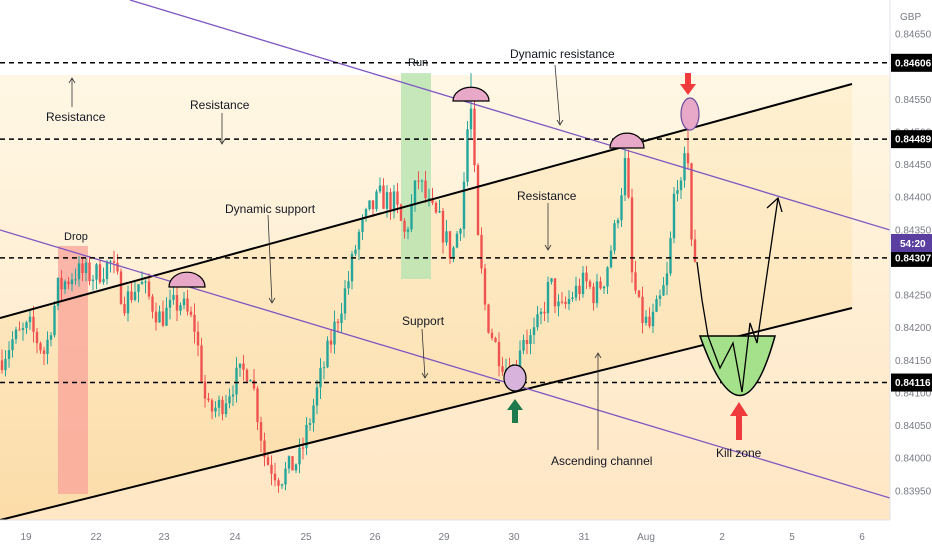 The height and width of the screenshot is (550, 932). Describe the element at coordinates (739, 453) in the screenshot. I see `annotation-label: Kill zone` at that location.